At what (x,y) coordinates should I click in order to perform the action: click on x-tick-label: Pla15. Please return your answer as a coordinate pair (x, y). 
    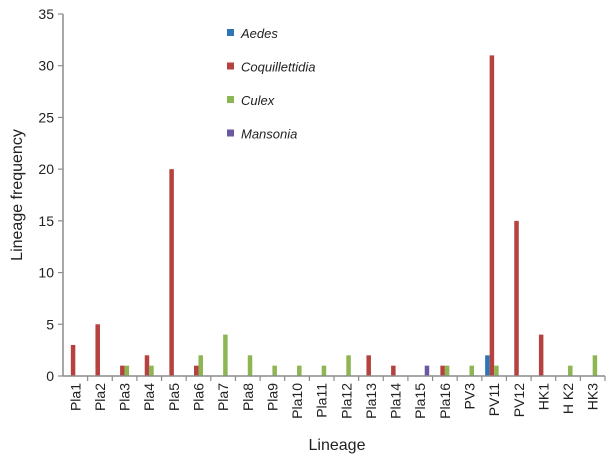
    Looking at the image, I should click on (420, 401).